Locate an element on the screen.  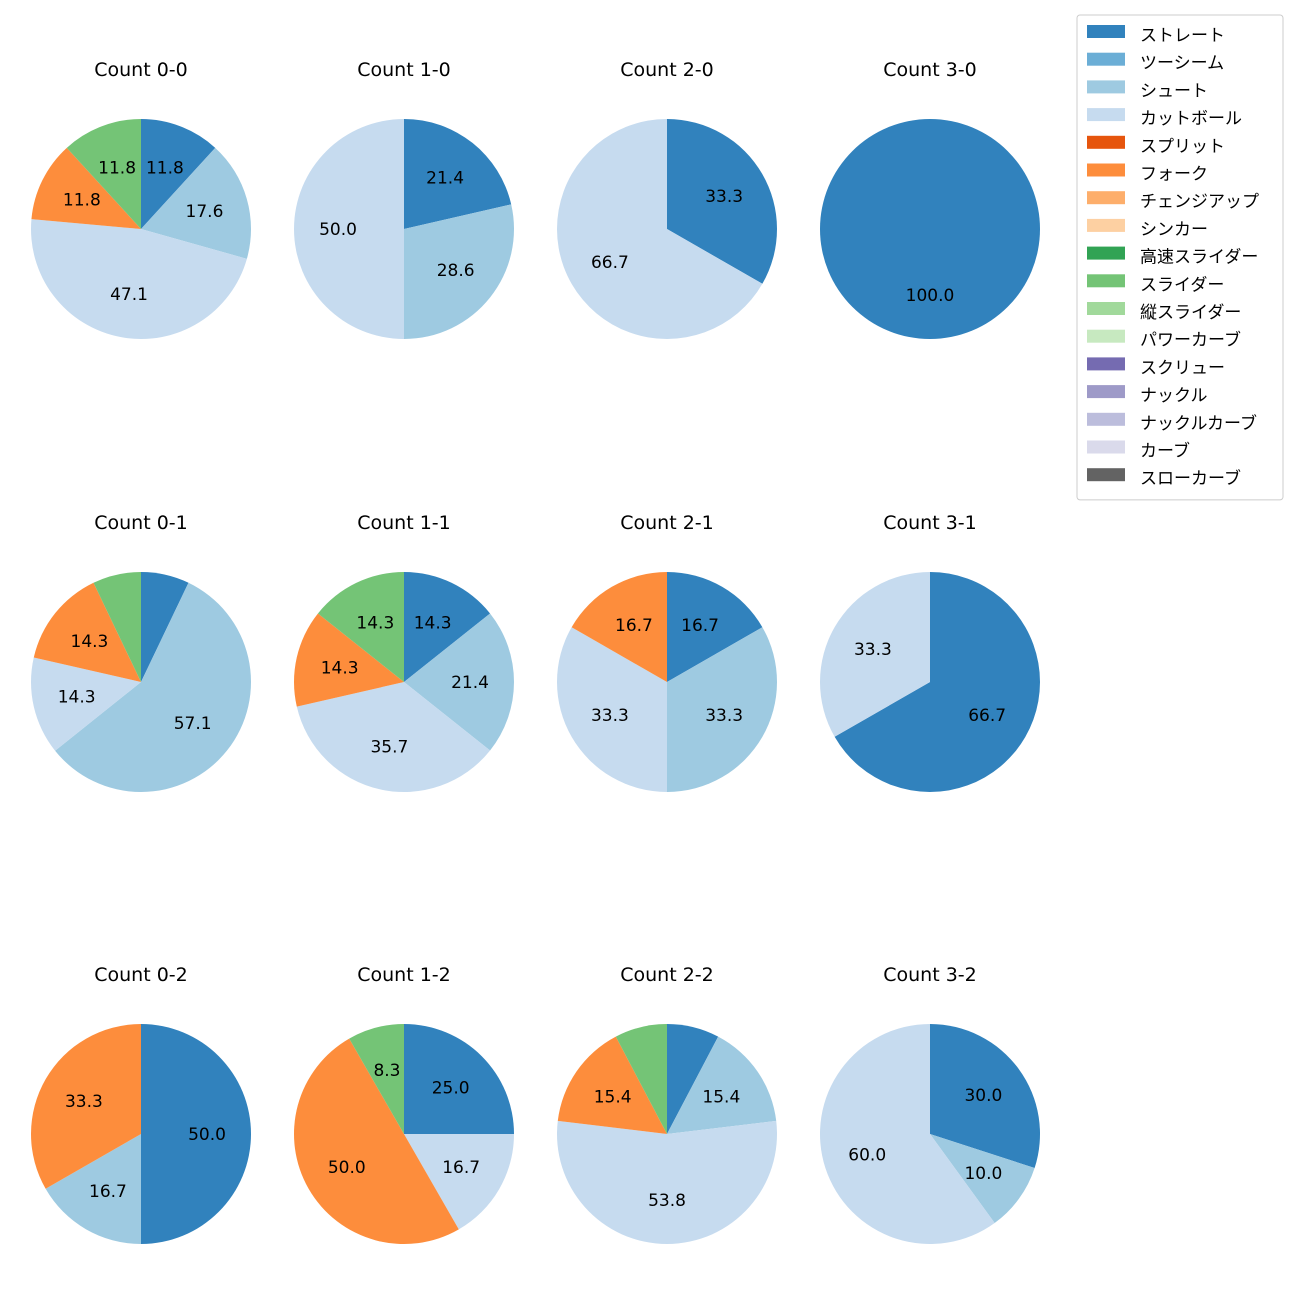
pie-title: Count 1-1 is located at coordinates (404, 523).